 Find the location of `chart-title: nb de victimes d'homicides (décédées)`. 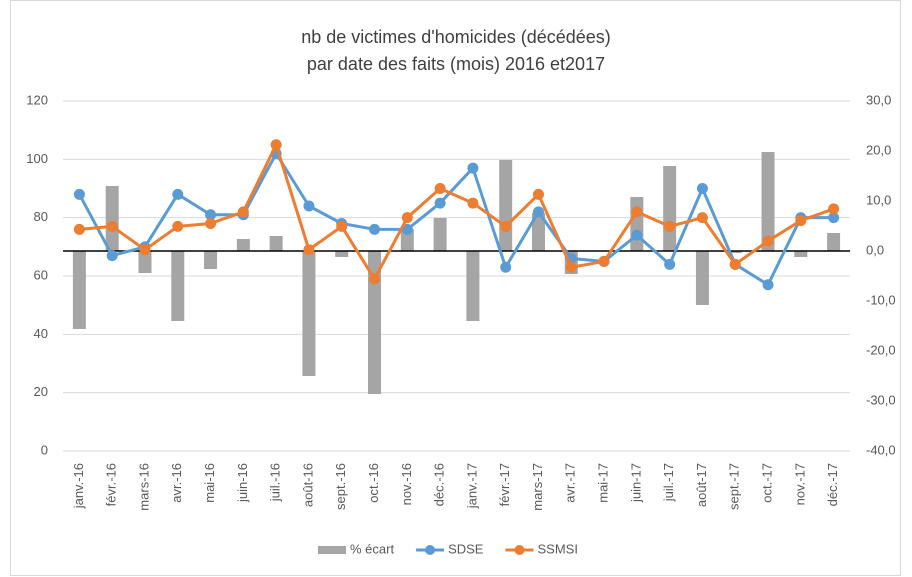

chart-title: nb de victimes d'homicides (décédées) is located at coordinates (456, 37).